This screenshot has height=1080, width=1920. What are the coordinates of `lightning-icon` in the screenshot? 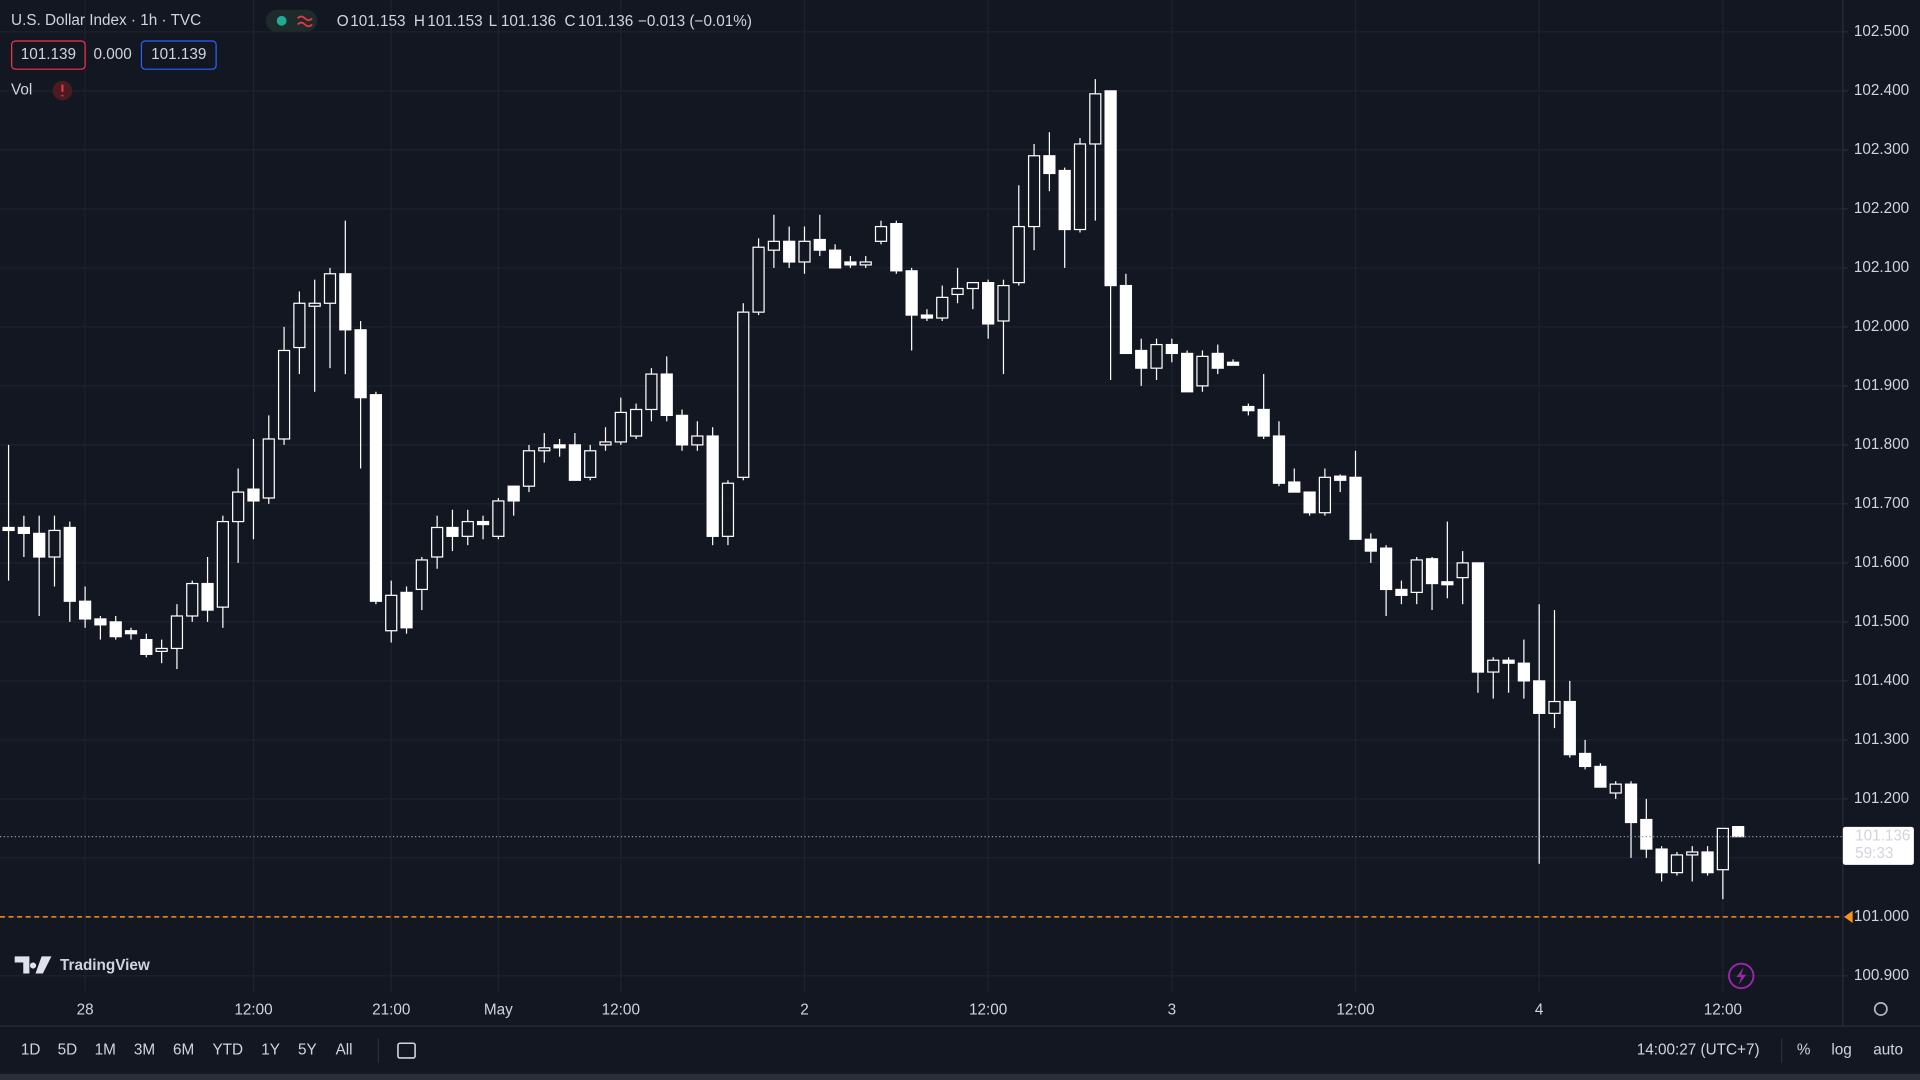 It's located at (1741, 976).